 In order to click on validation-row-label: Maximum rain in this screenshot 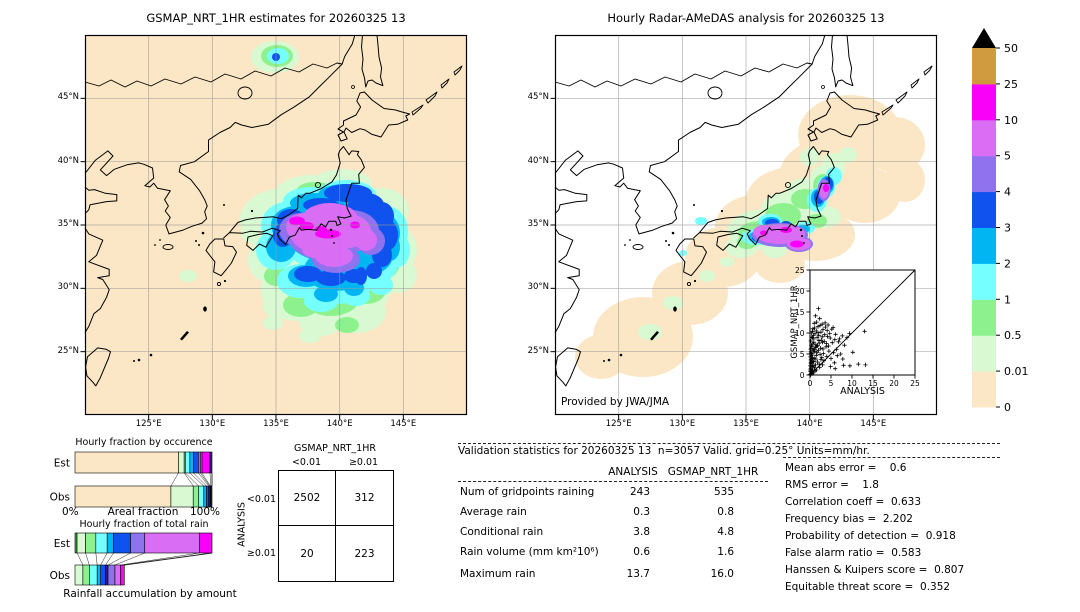, I will do `click(498, 574)`.